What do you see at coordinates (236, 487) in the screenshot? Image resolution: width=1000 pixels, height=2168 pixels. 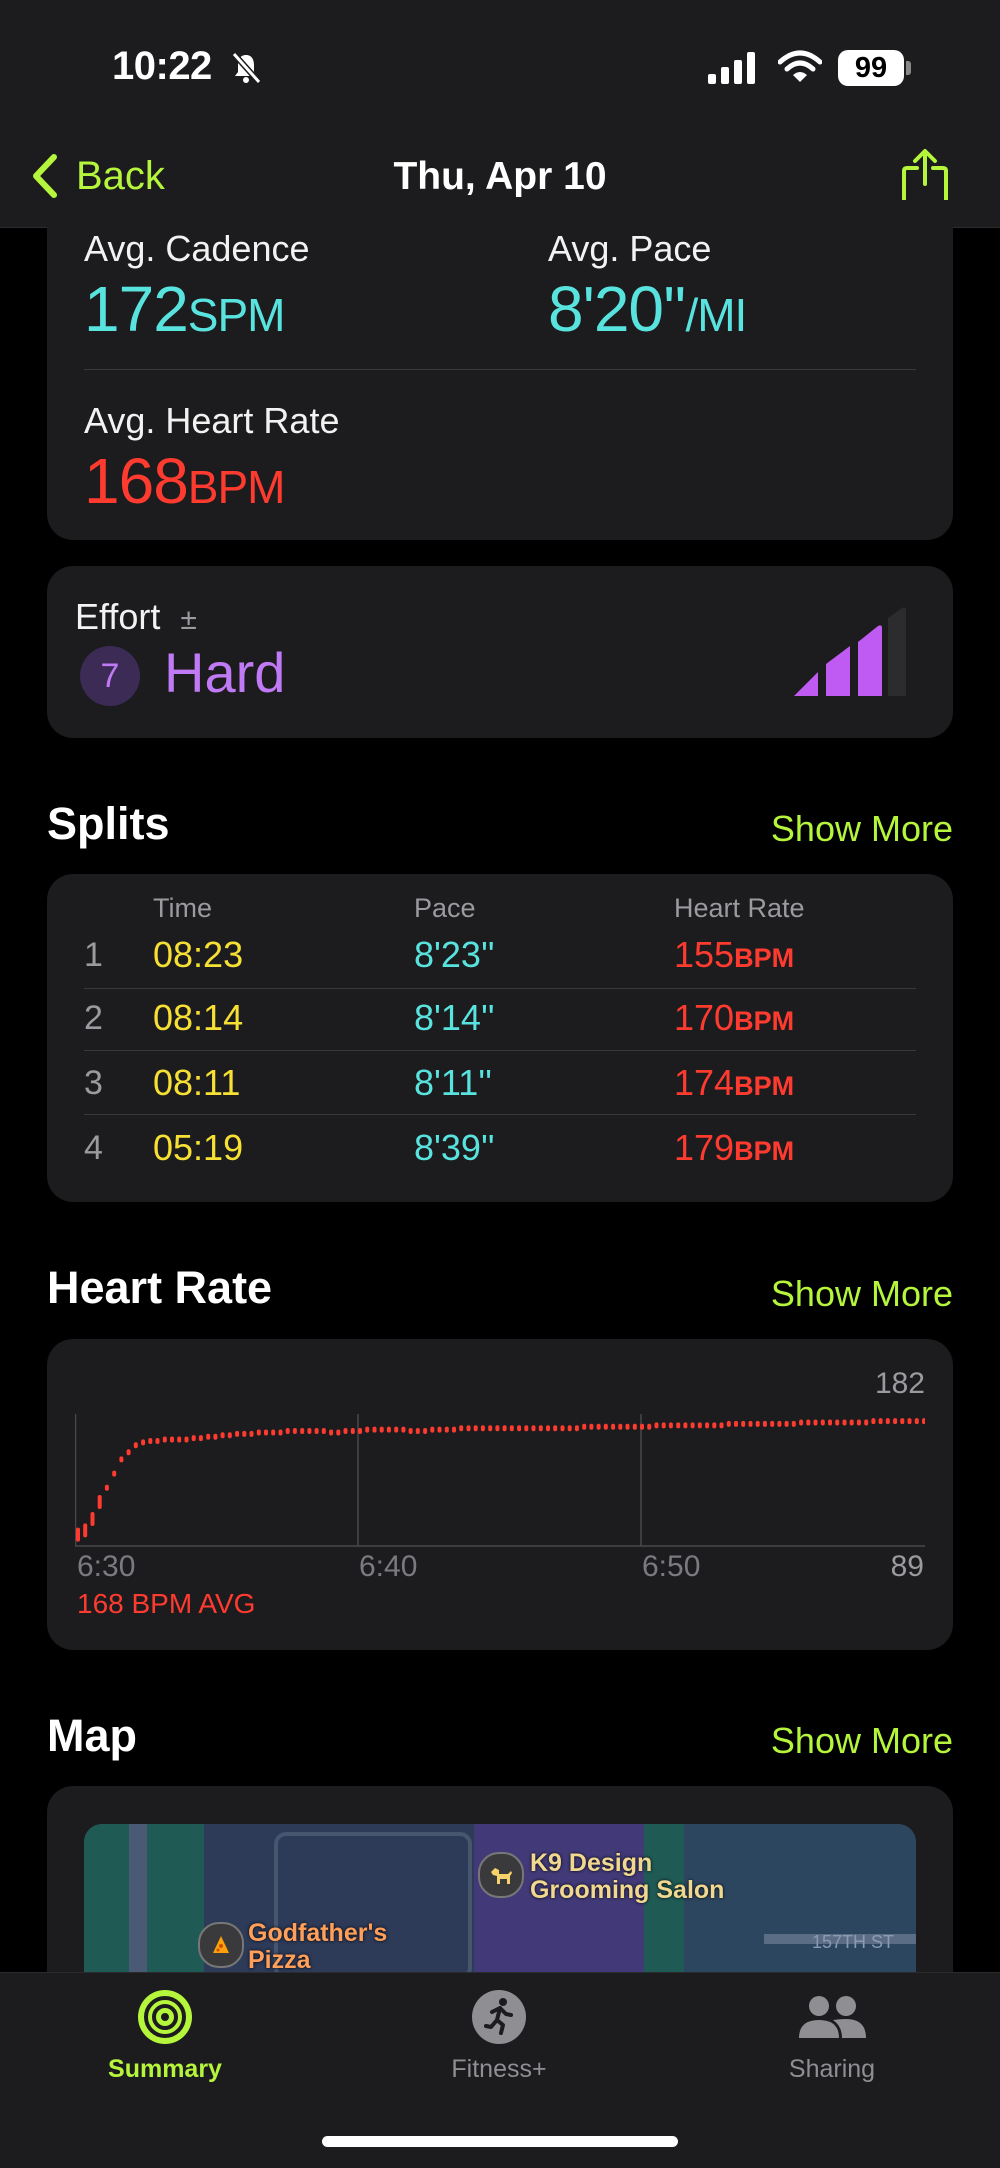 I see `avg-hr-unit: BPM` at bounding box center [236, 487].